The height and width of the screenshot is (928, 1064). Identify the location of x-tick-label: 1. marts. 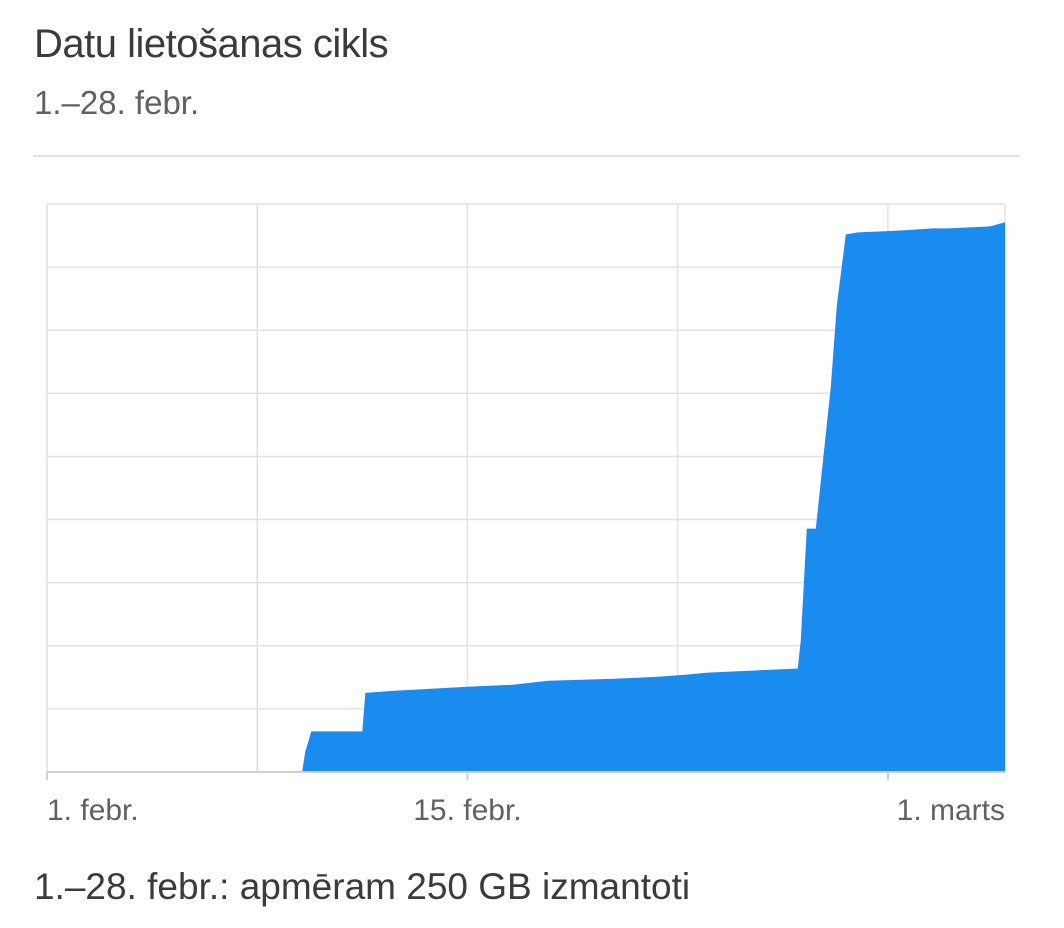
(951, 810).